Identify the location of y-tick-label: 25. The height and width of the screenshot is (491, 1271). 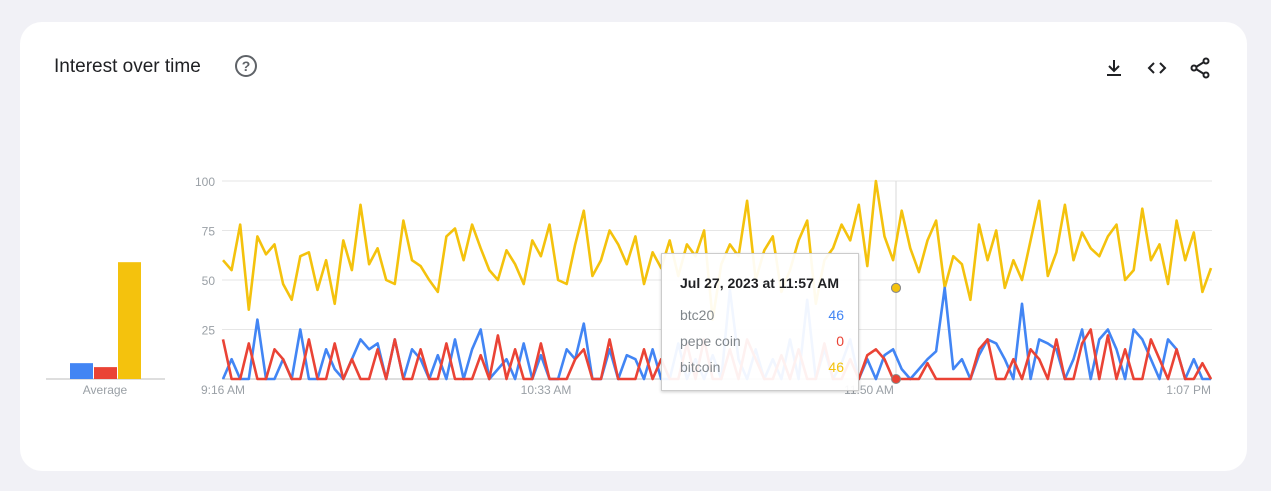
(209, 331).